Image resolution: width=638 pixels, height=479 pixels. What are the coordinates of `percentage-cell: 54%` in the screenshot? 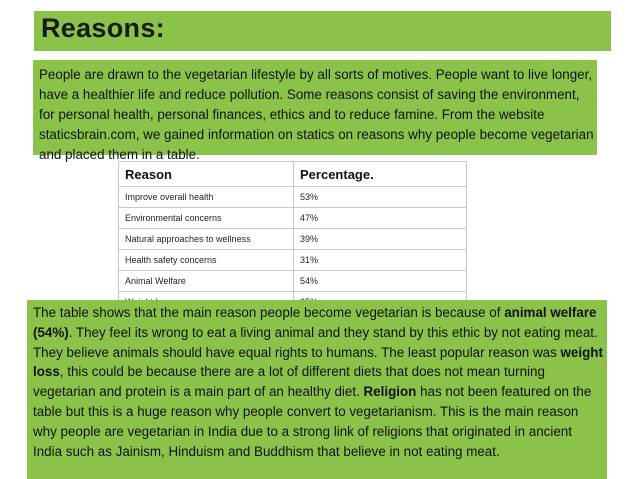 It's located at (380, 281).